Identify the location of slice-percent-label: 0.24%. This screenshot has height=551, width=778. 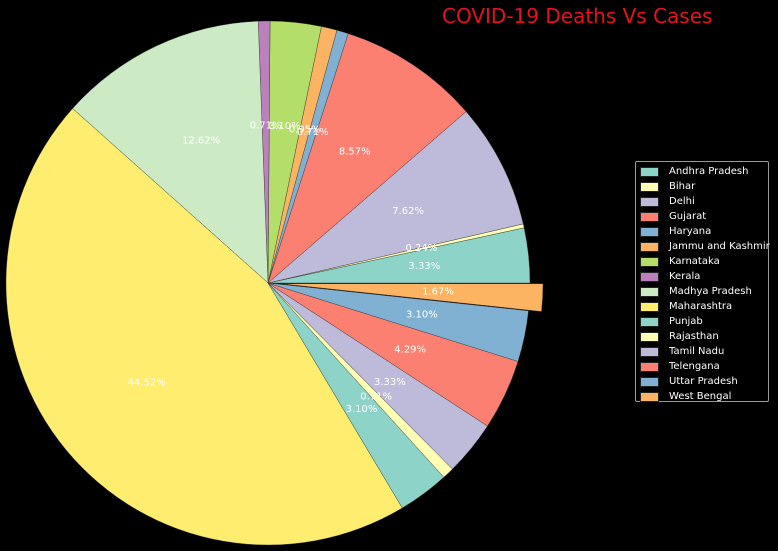
(422, 248).